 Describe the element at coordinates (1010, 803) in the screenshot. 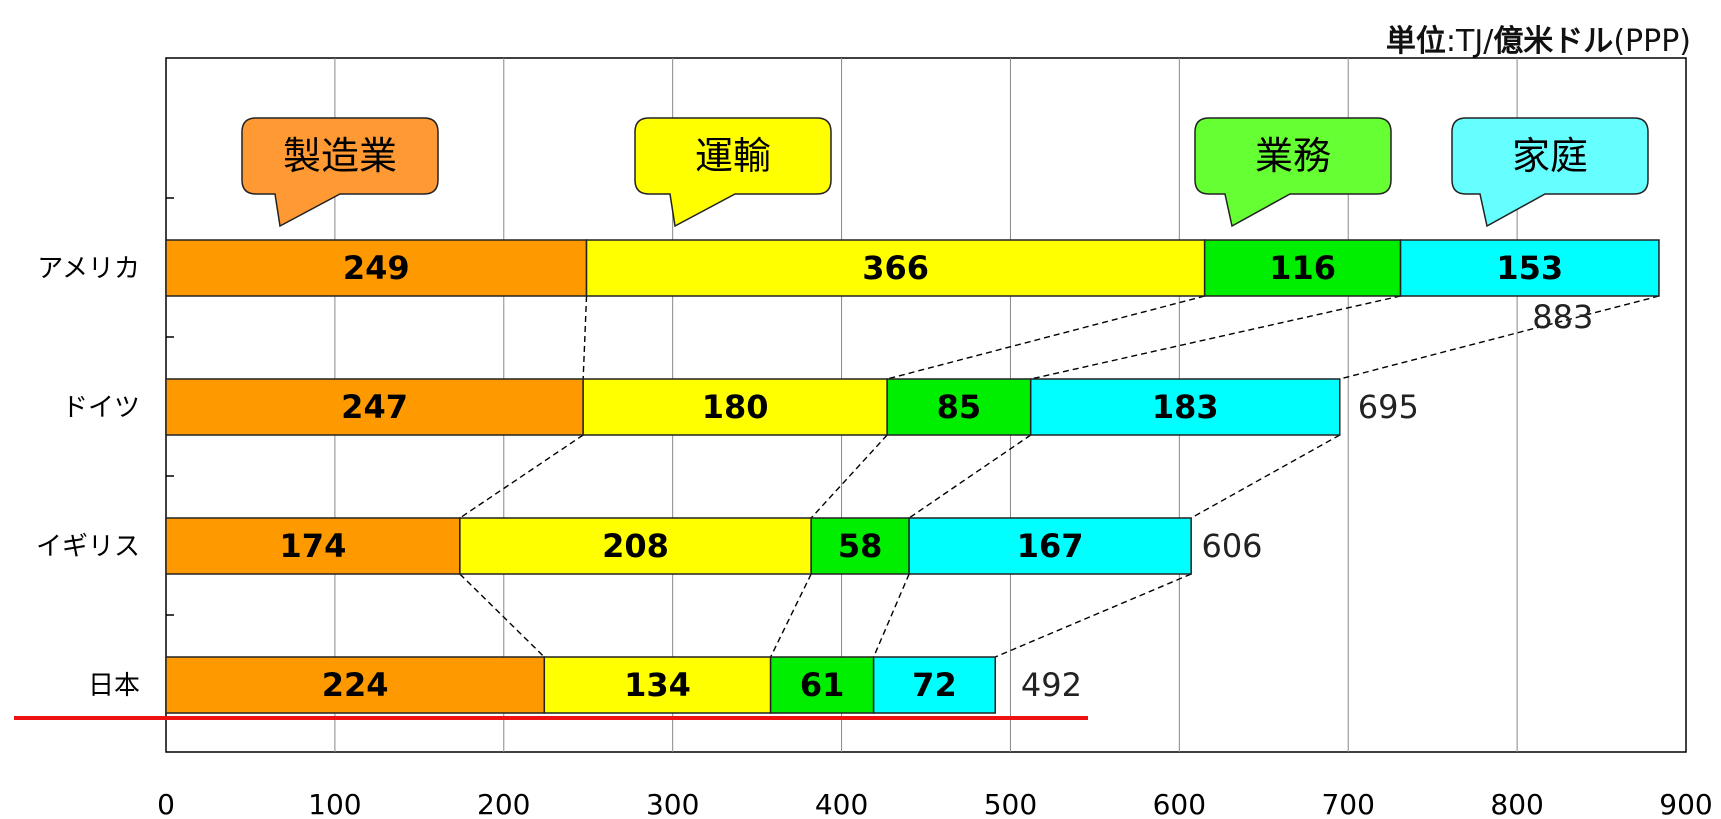

I see `x-tick-label: 500` at that location.